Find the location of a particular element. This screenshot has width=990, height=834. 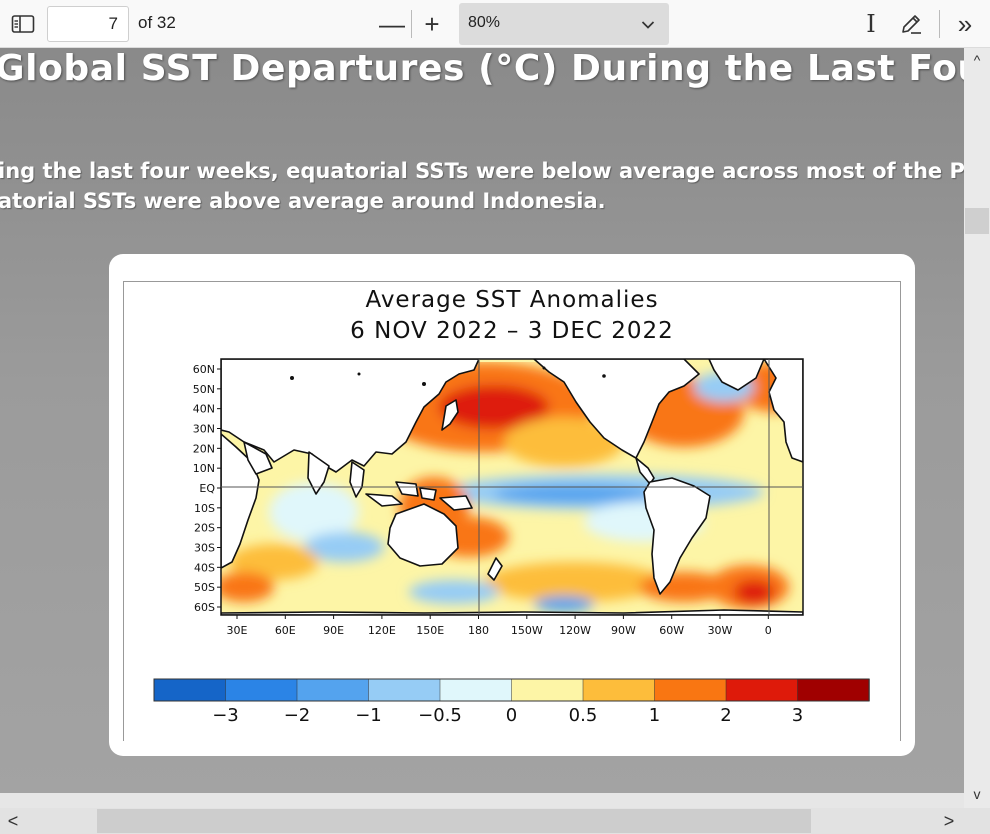

page-total-label: of 32 is located at coordinates (157, 22).